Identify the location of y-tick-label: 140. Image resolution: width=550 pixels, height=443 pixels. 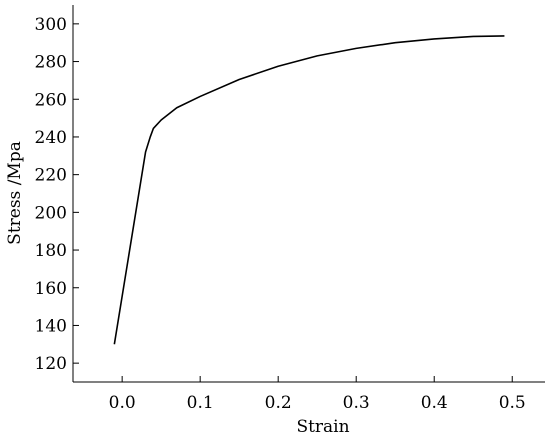
(51, 326).